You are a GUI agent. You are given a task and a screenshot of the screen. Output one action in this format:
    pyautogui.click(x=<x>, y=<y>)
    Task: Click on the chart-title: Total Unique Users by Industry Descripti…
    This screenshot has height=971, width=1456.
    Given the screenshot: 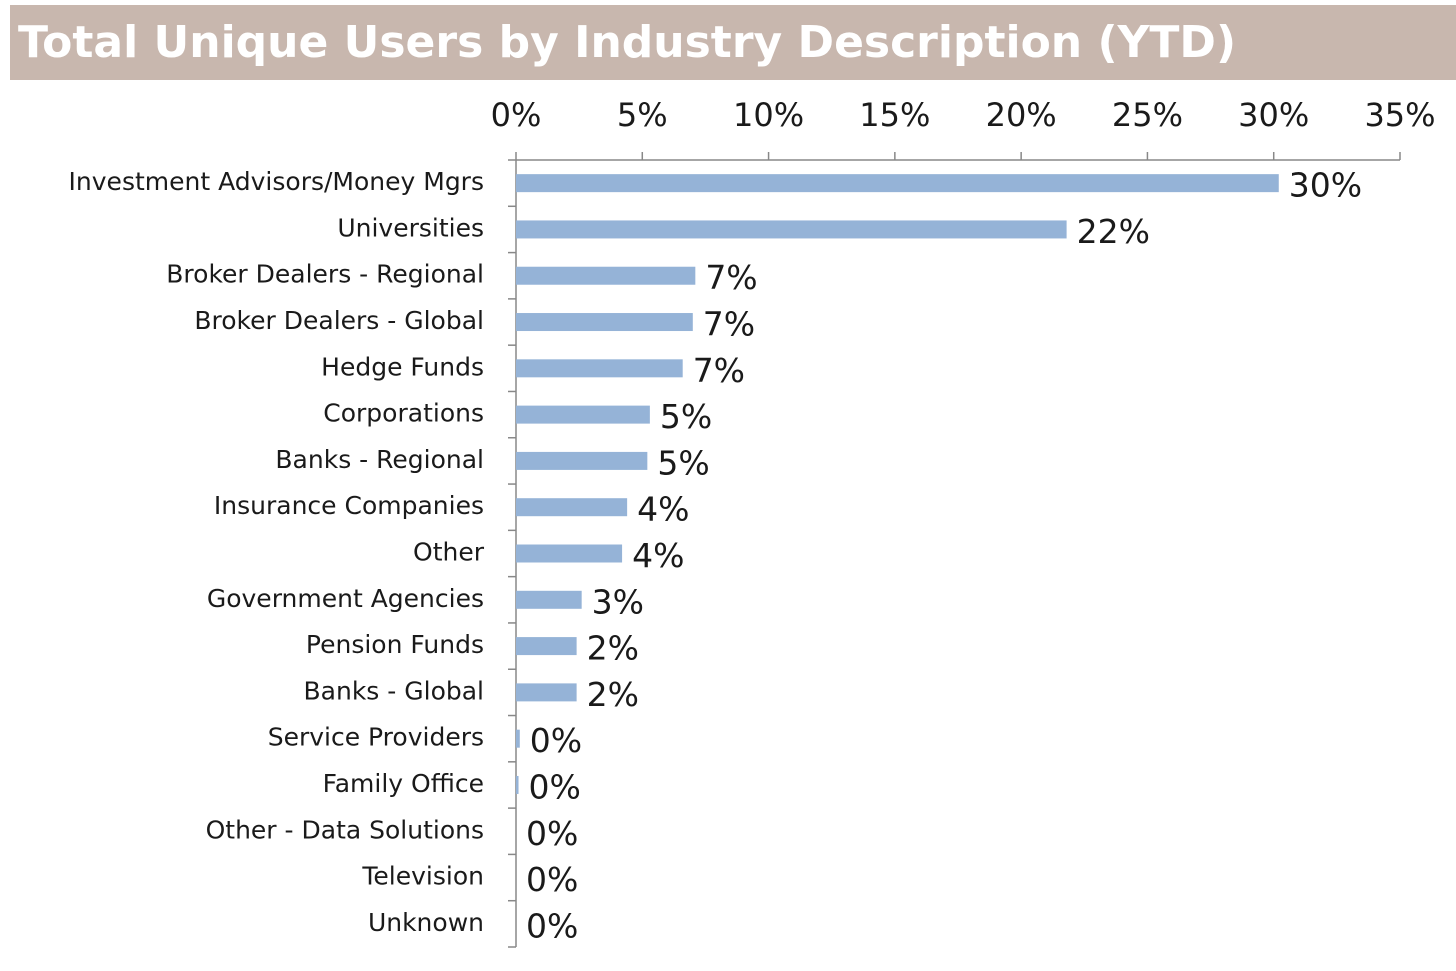 What is the action you would take?
    pyautogui.click(x=627, y=42)
    